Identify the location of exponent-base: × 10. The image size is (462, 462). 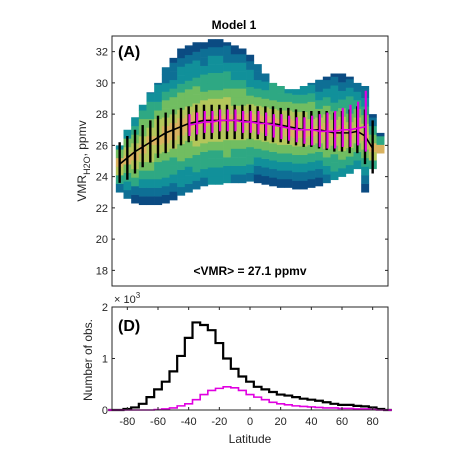
(125, 300).